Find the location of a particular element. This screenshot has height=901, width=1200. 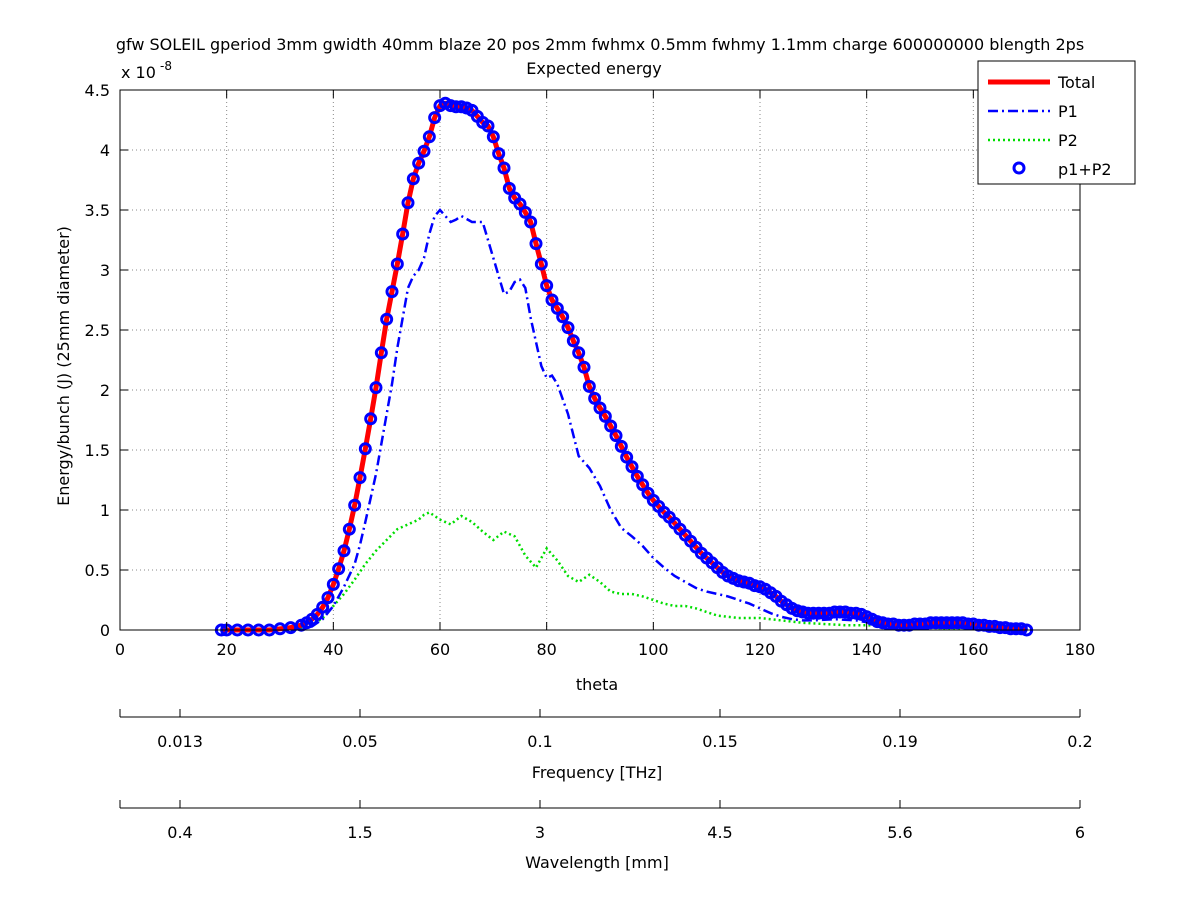

y-tick-label: 1.5 is located at coordinates (97, 450).